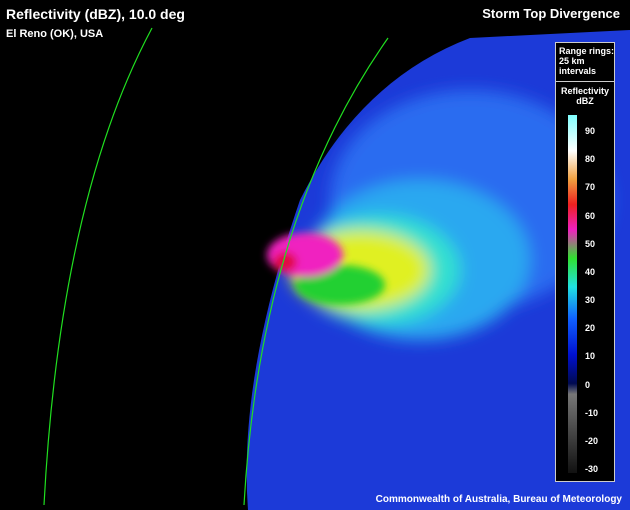 The height and width of the screenshot is (510, 630). I want to click on product: Storm Top Divergence, so click(551, 13).